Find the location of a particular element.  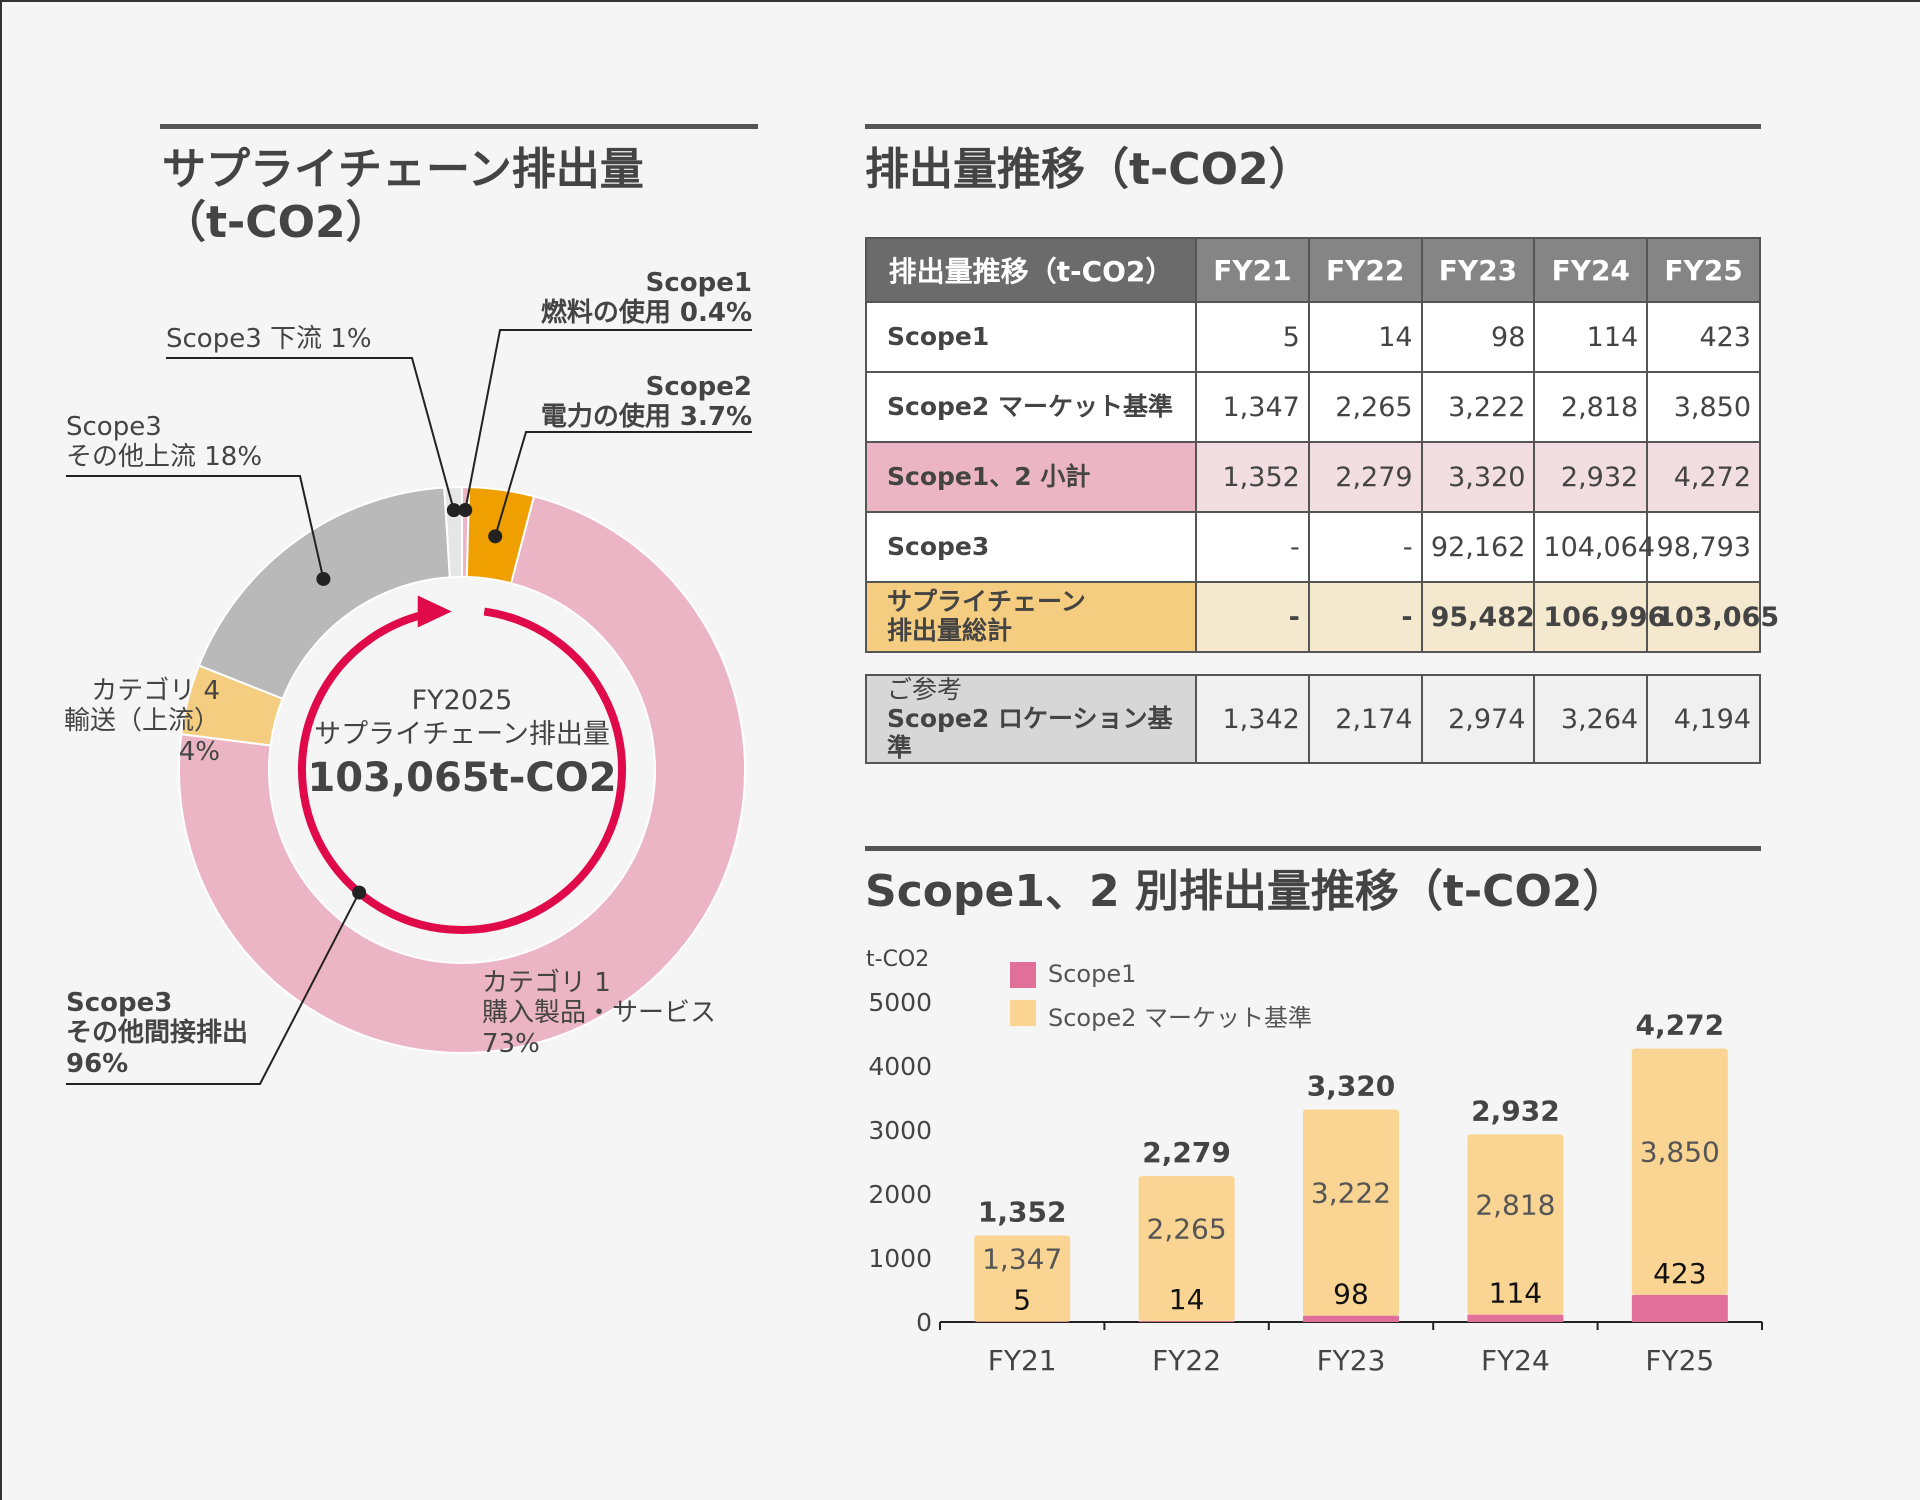

table-header-fy24: FY24 is located at coordinates (1591, 270).